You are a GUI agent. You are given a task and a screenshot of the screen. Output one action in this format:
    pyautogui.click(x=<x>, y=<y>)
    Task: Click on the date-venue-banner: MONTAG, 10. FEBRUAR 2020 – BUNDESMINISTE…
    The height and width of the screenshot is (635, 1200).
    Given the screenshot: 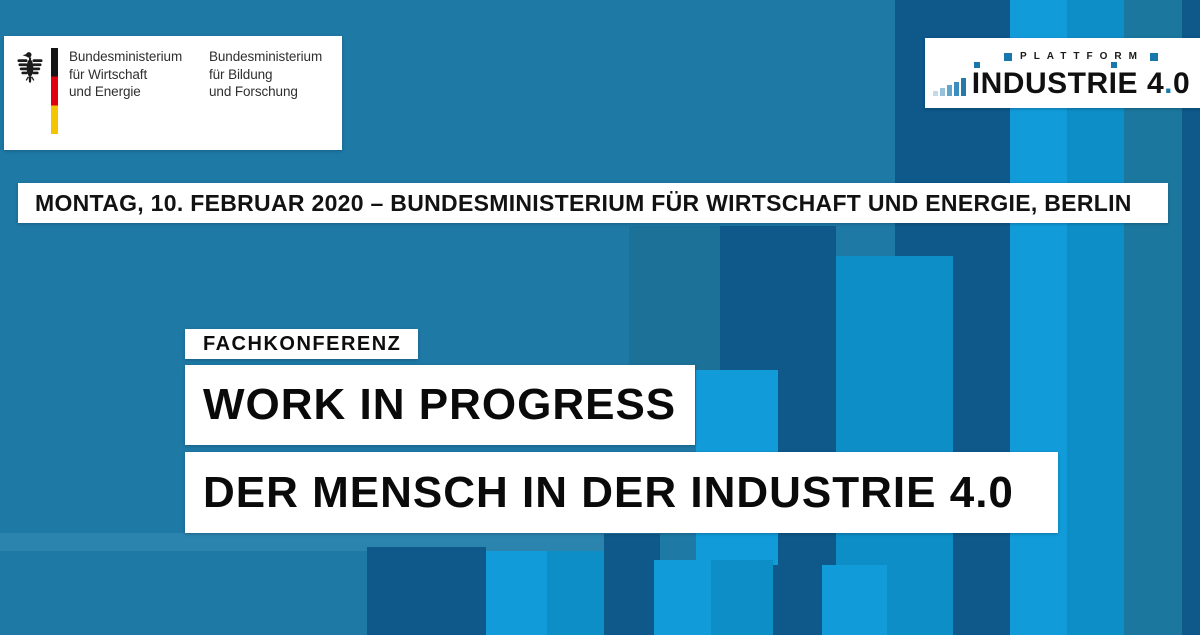 What is the action you would take?
    pyautogui.click(x=593, y=203)
    